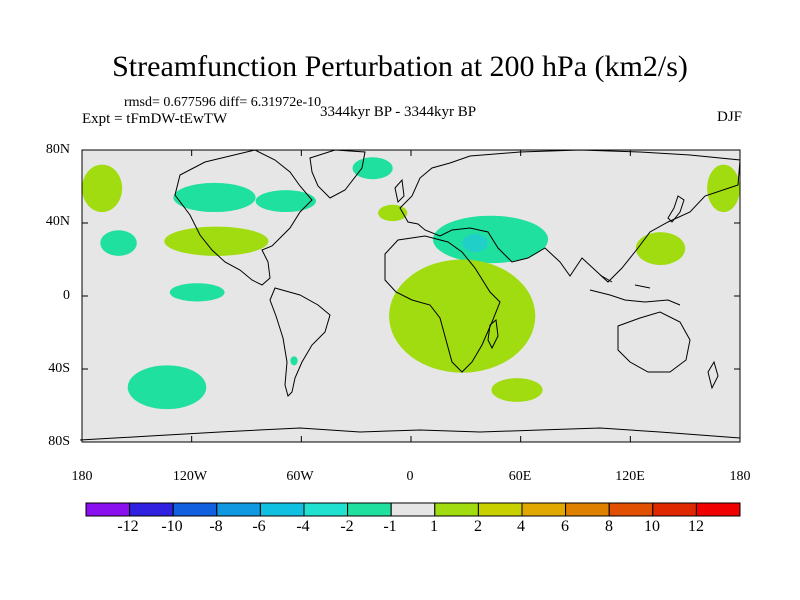 Image resolution: width=800 pixels, height=600 pixels. What do you see at coordinates (167, 387) in the screenshot?
I see `s-pacific-neg` at bounding box center [167, 387].